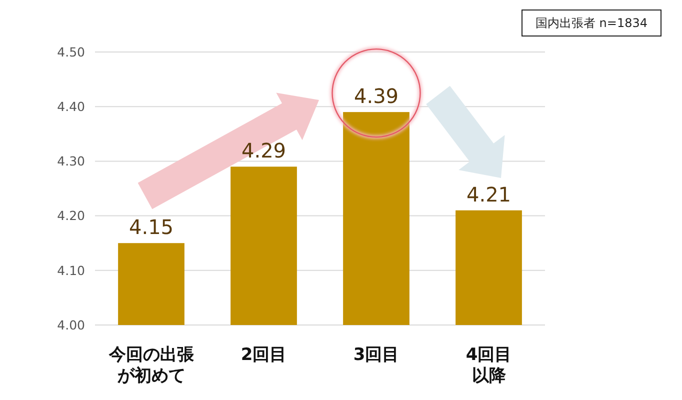 This screenshot has height=400, width=682. Describe the element at coordinates (71, 161) in the screenshot. I see `y-tick-label: 4.30` at that location.